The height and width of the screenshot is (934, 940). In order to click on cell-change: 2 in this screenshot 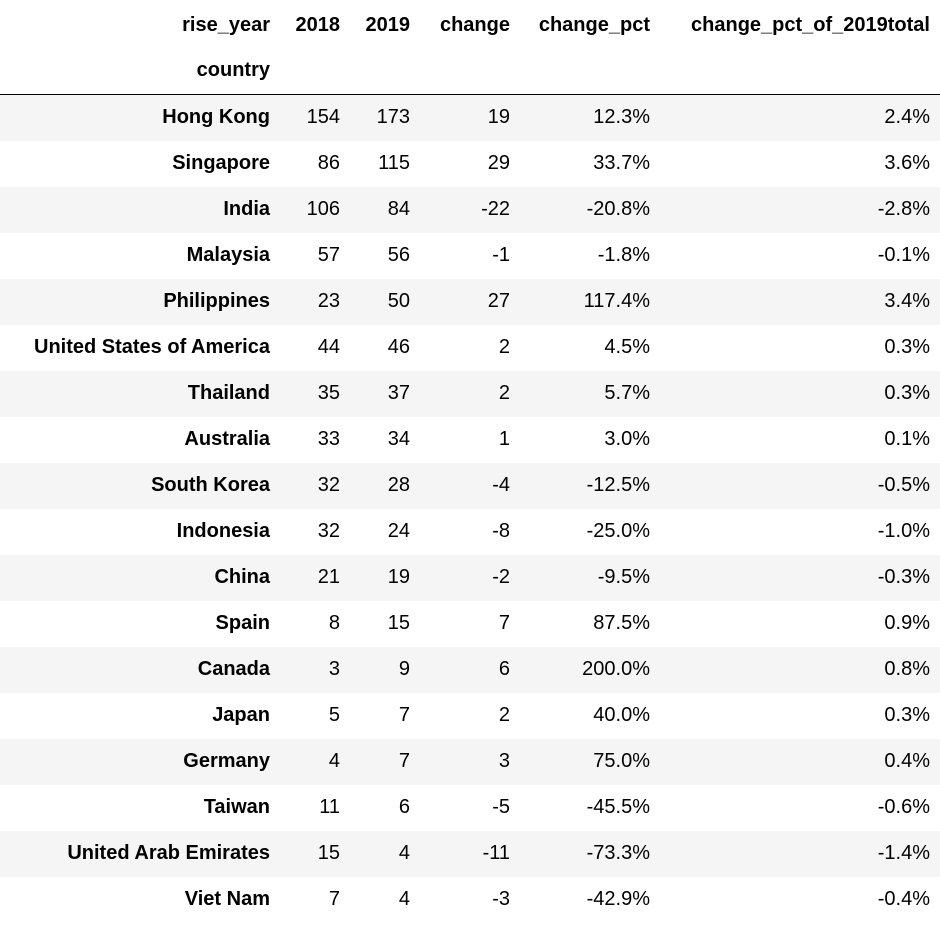, I will do `click(504, 393)`.